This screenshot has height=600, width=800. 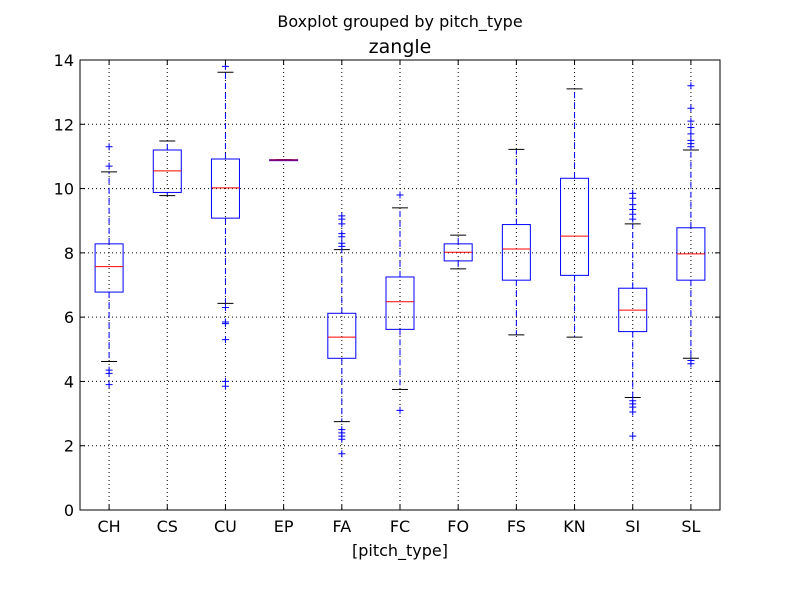 I want to click on box-group-cs, so click(x=167, y=168).